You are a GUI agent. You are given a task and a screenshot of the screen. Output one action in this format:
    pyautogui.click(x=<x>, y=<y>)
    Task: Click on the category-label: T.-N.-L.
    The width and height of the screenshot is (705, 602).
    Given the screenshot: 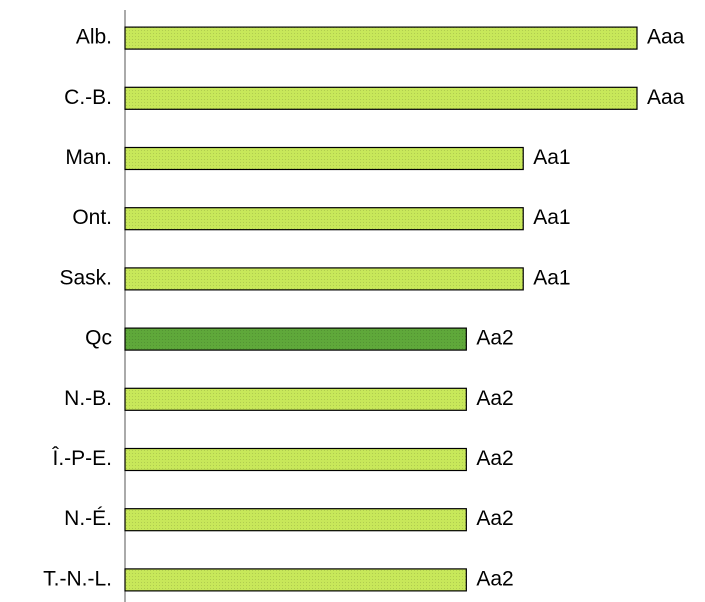 What is the action you would take?
    pyautogui.click(x=77, y=578)
    